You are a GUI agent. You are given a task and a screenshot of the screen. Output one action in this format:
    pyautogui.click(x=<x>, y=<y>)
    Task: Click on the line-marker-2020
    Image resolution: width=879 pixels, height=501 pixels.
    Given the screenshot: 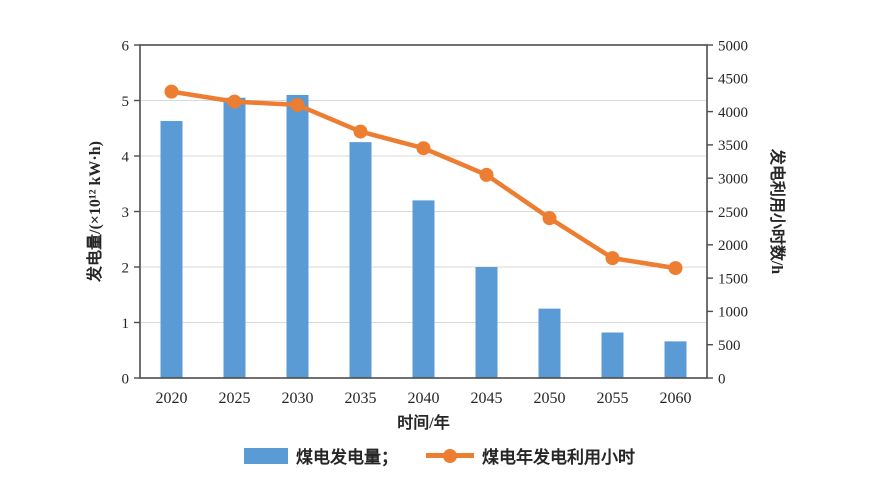 What is the action you would take?
    pyautogui.click(x=171, y=91)
    